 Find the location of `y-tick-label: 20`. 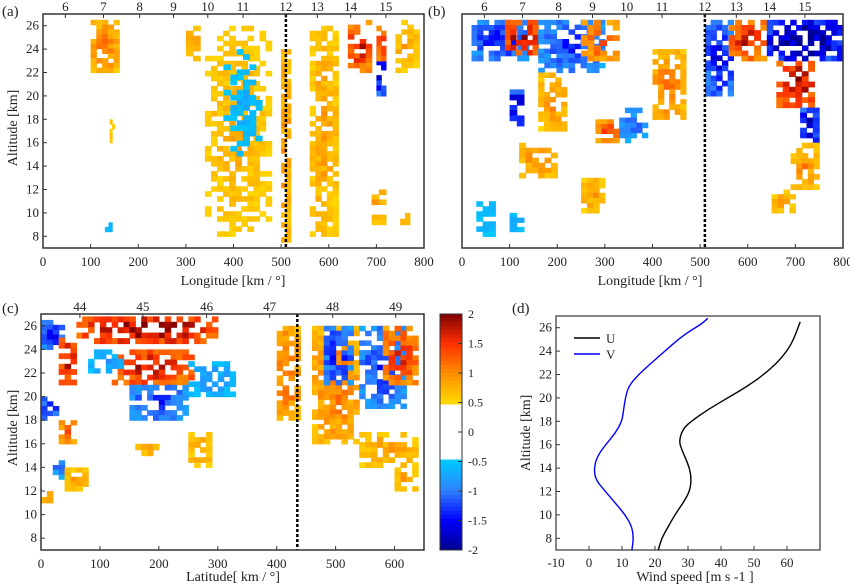

y-tick-label: 20 is located at coordinates (30, 396).